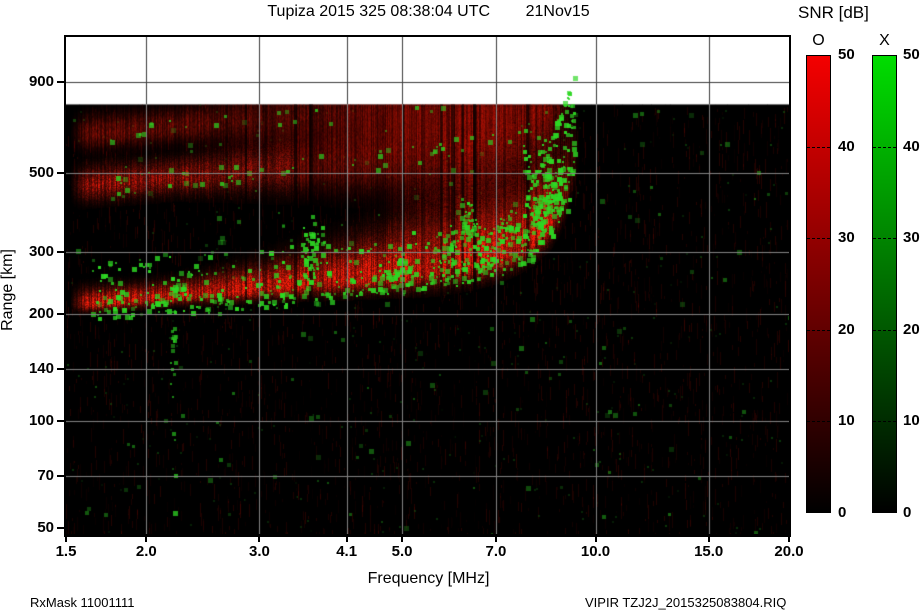 This screenshot has height=614, width=922. I want to click on page-title: Tupiza 2015 325 08:38:04 UTC 21Nov15, so click(428, 11).